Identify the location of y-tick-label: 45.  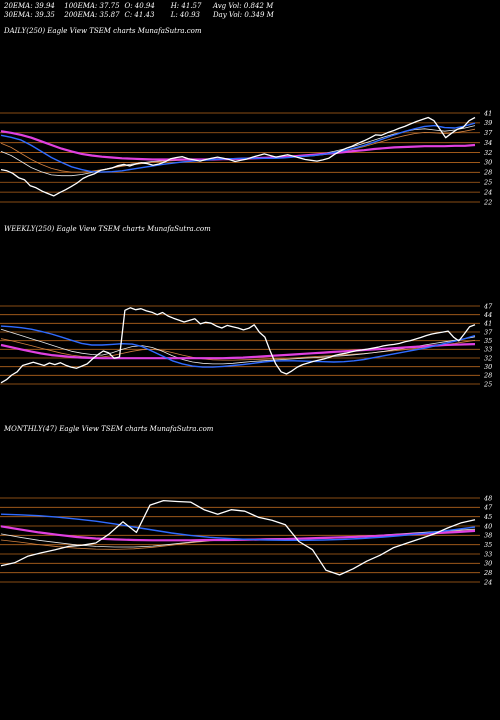
(487, 517).